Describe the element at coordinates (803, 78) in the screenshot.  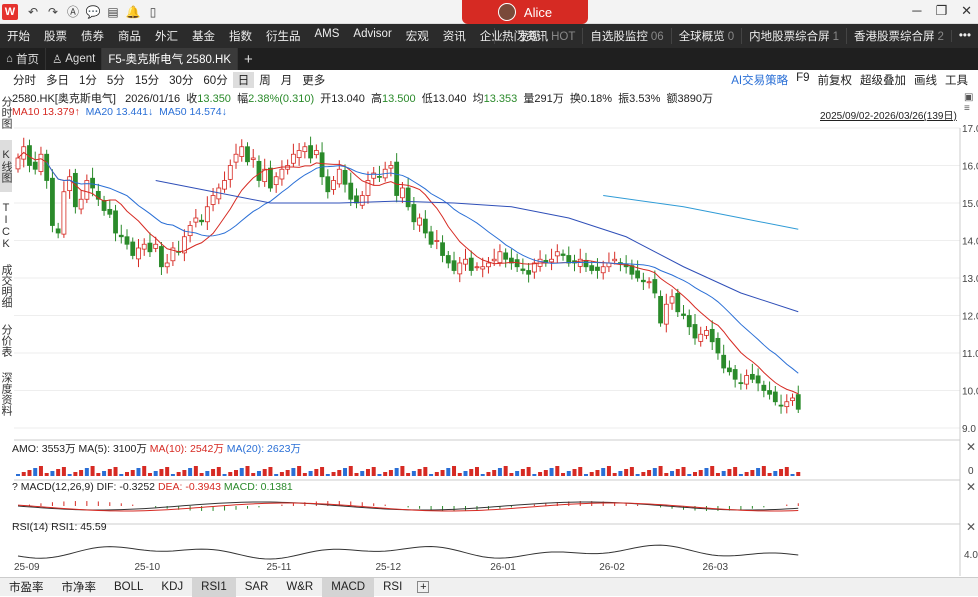
I see `tool-1: F9` at that location.